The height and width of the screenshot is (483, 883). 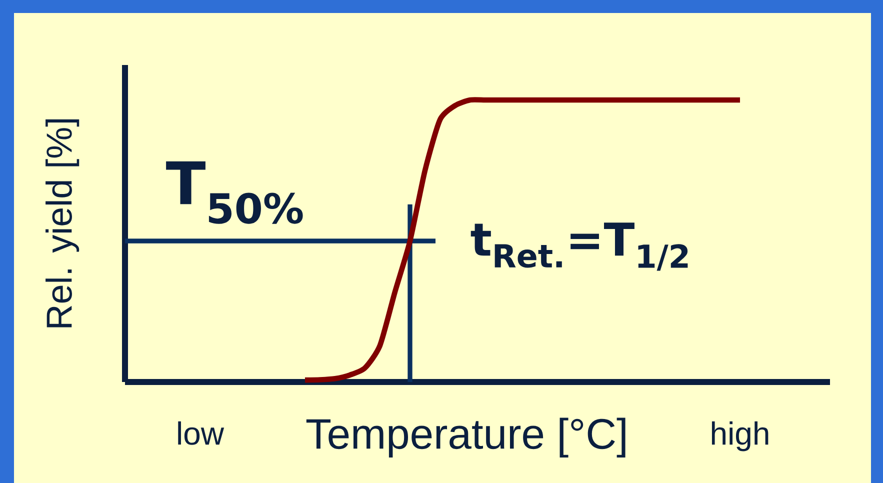 I want to click on annotation: t$_{Ret.}$=T$_{1/2}$, so click(x=579, y=246).